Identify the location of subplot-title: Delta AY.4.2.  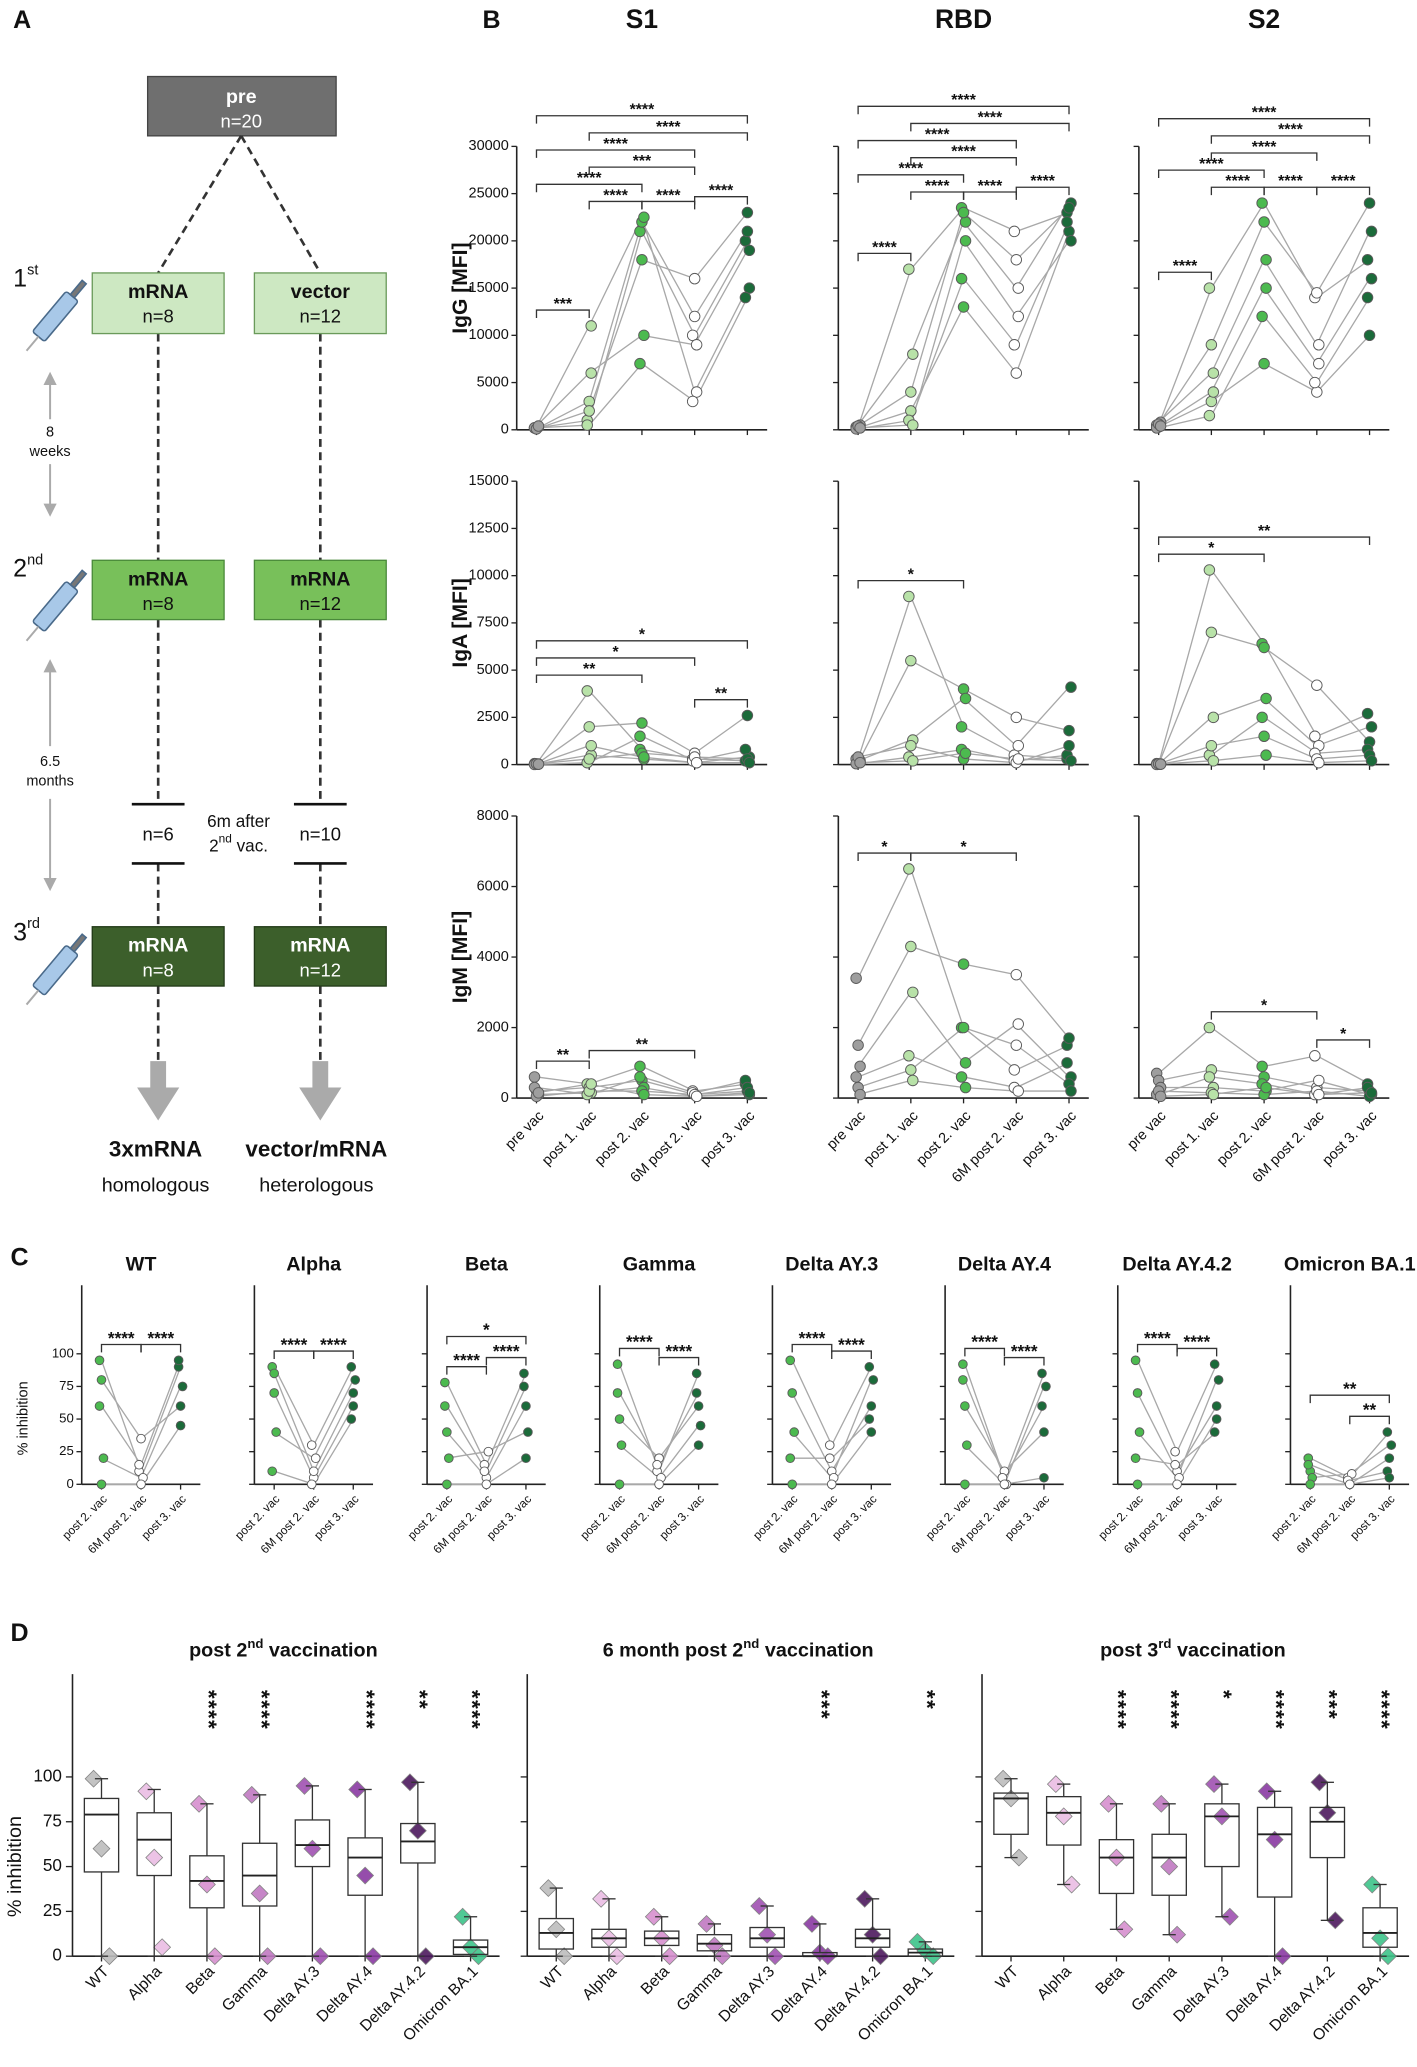
(1177, 1265).